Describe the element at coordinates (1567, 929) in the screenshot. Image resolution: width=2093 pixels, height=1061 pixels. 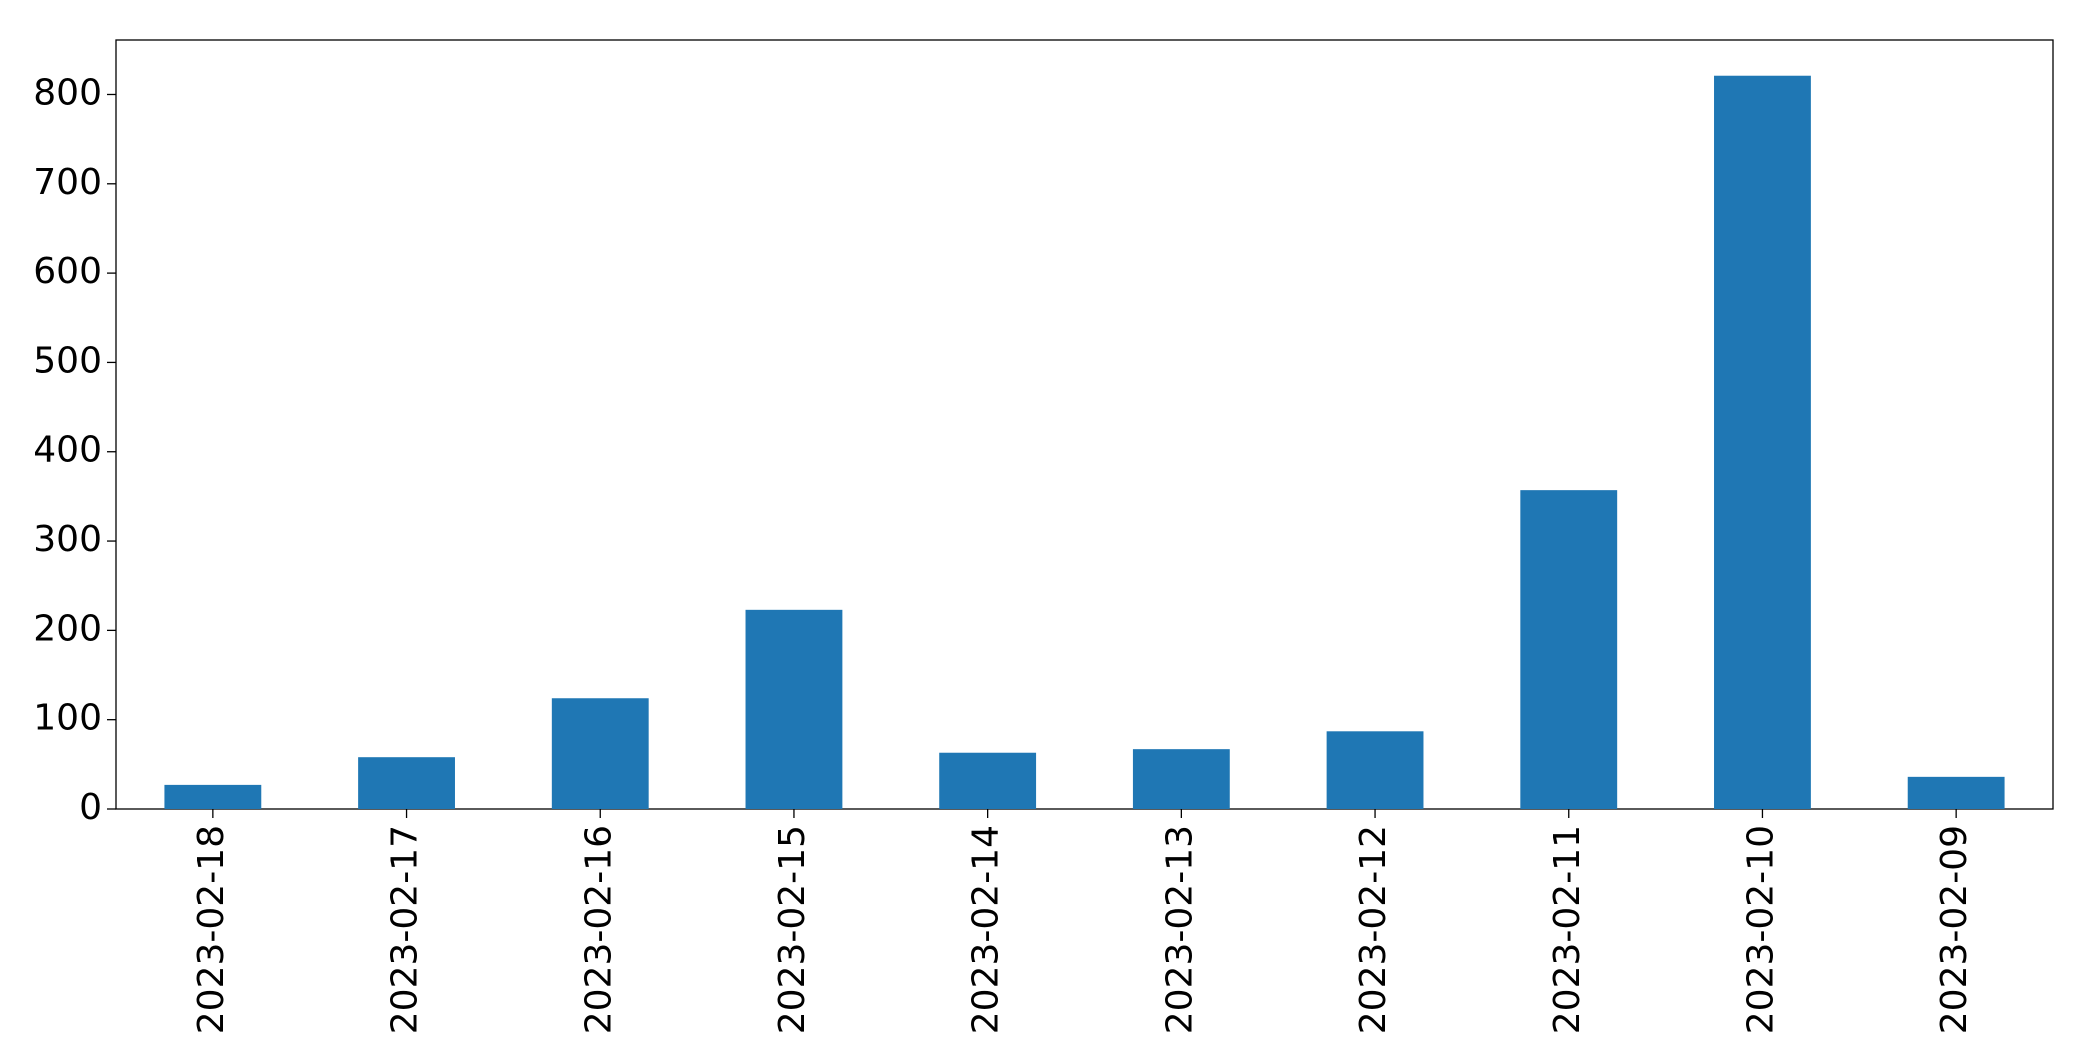
I see `x-tick-label: 2023-02-11` at that location.